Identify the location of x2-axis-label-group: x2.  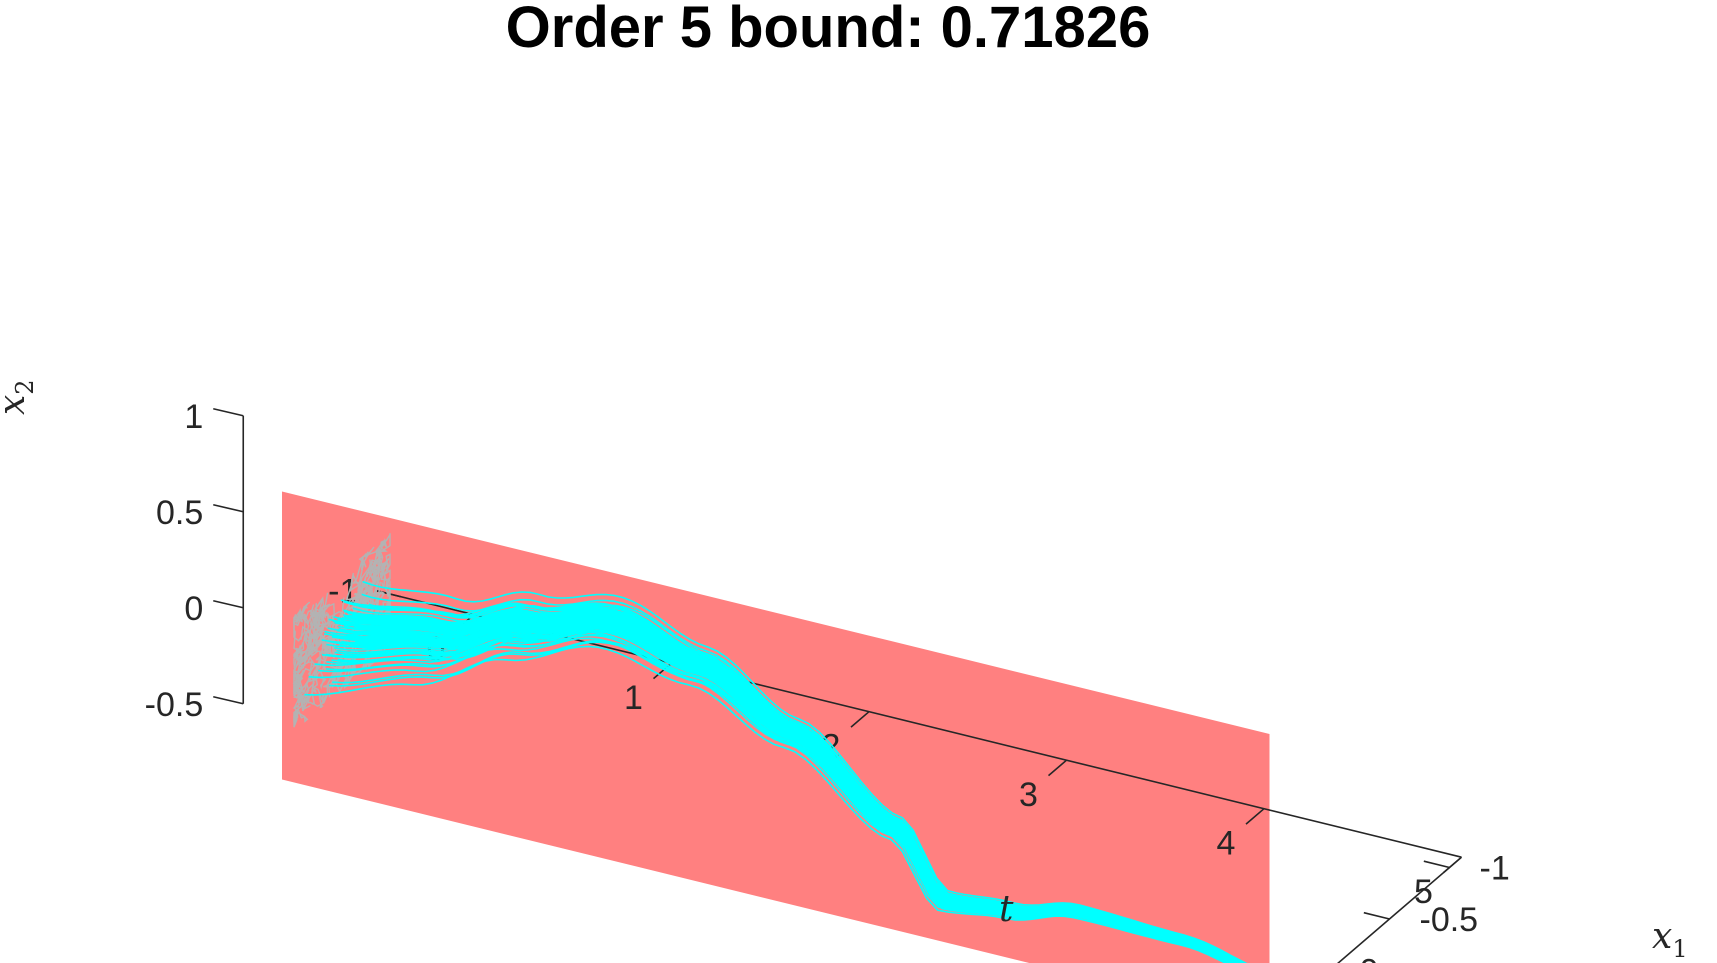
(19, 397).